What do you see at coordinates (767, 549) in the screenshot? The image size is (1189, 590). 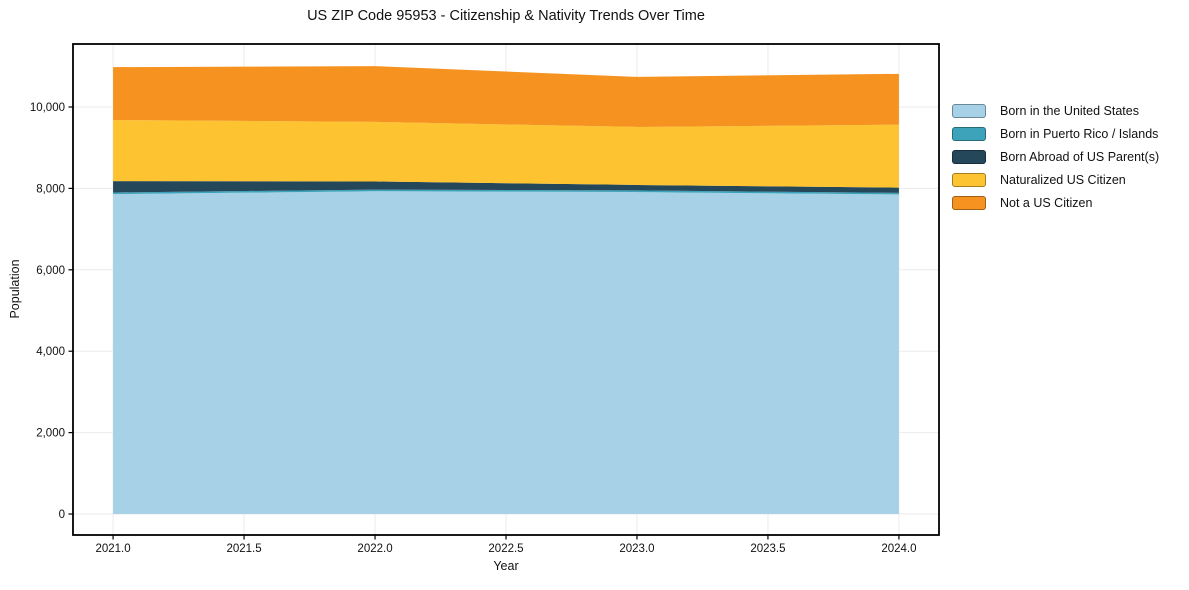 I see `x-tick-label: 2023.5` at bounding box center [767, 549].